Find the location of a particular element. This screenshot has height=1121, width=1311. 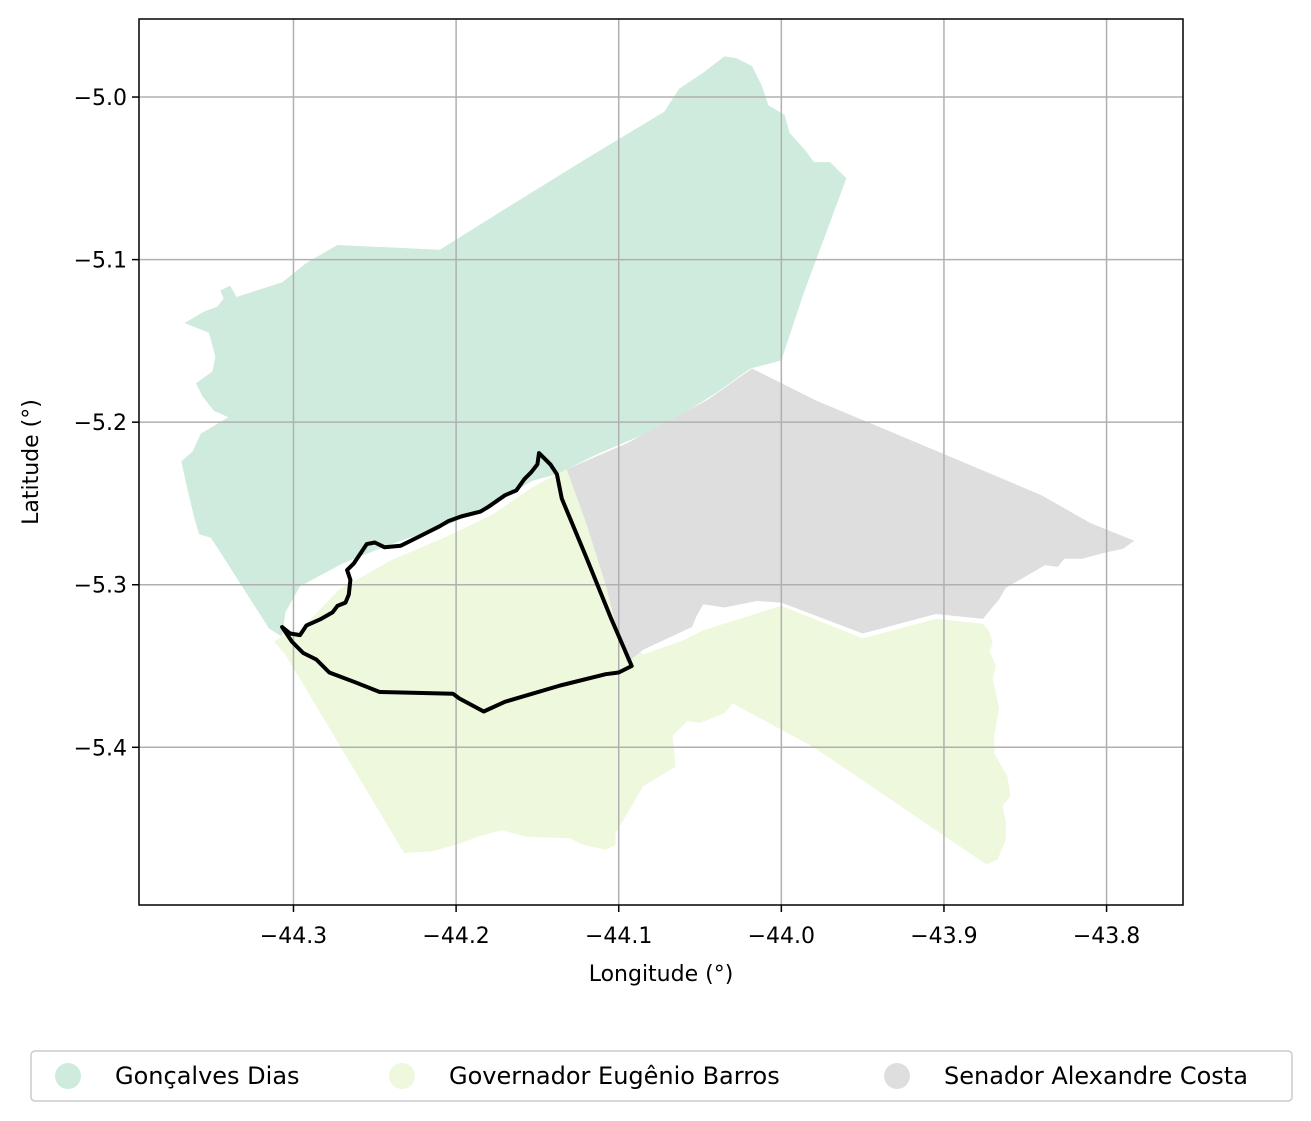

y-tick-label: −5.1 is located at coordinates (100, 261).